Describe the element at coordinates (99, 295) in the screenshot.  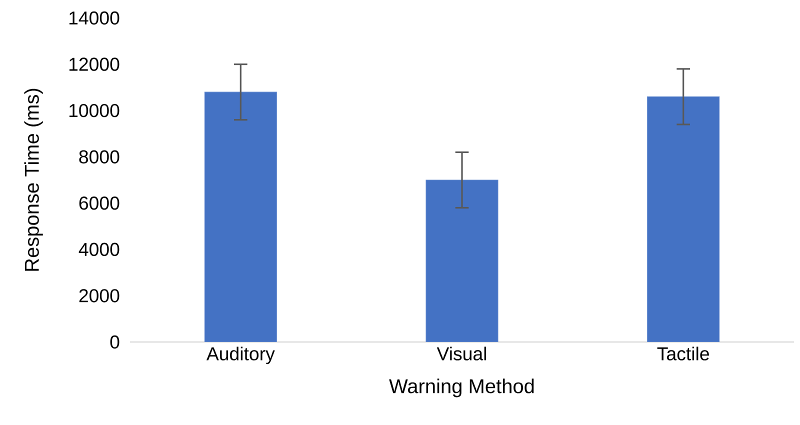
I see `y-tick-label: 2000` at that location.